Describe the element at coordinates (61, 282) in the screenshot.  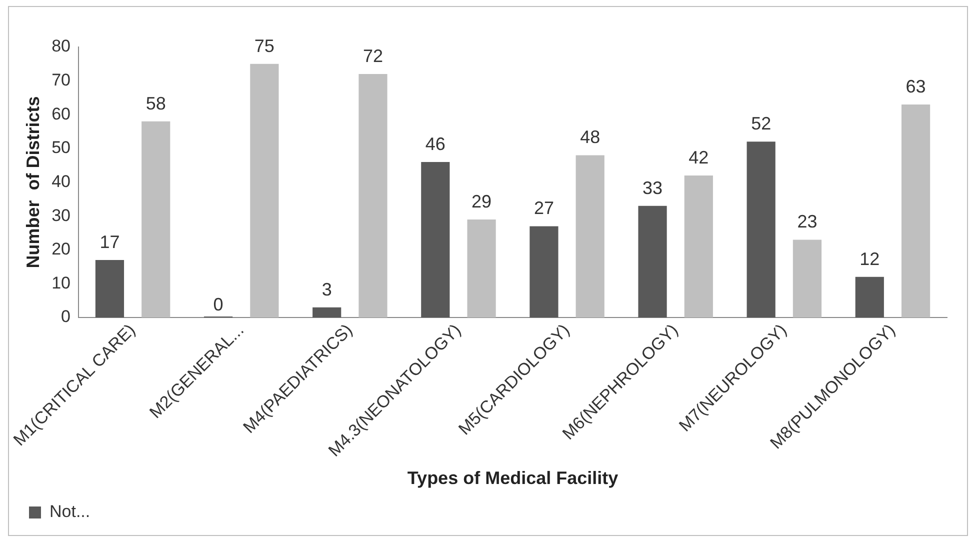
I see `y-tick-label: 10` at that location.